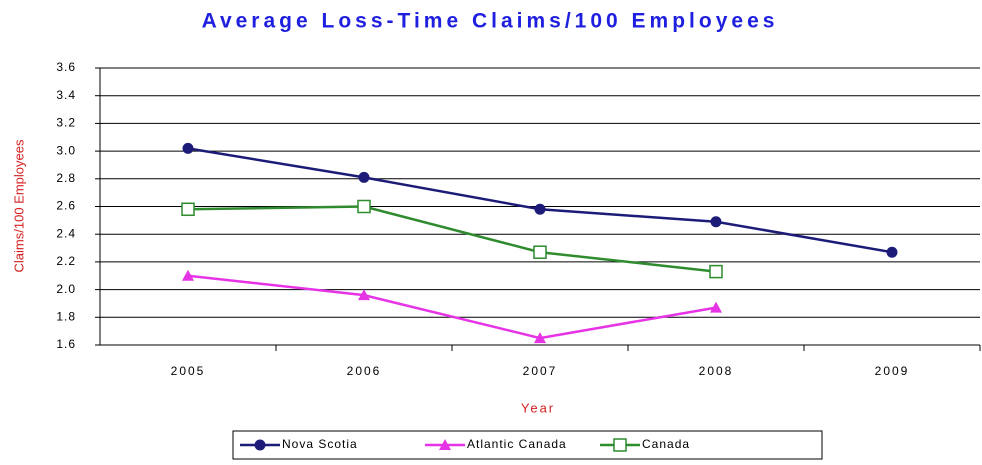 Image resolution: width=982 pixels, height=465 pixels. I want to click on x-tick-label: 2006, so click(364, 371).